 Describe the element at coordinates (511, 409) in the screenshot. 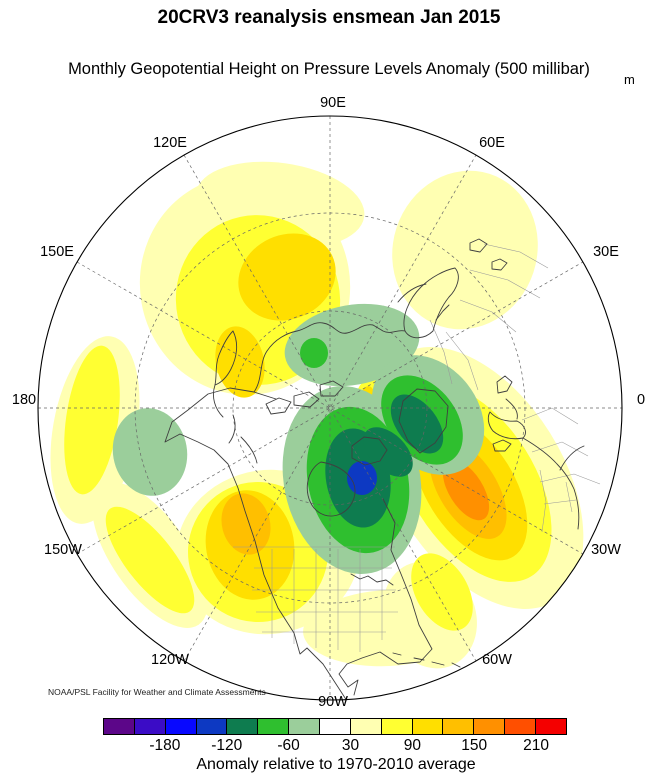

I see `coast-france` at that location.